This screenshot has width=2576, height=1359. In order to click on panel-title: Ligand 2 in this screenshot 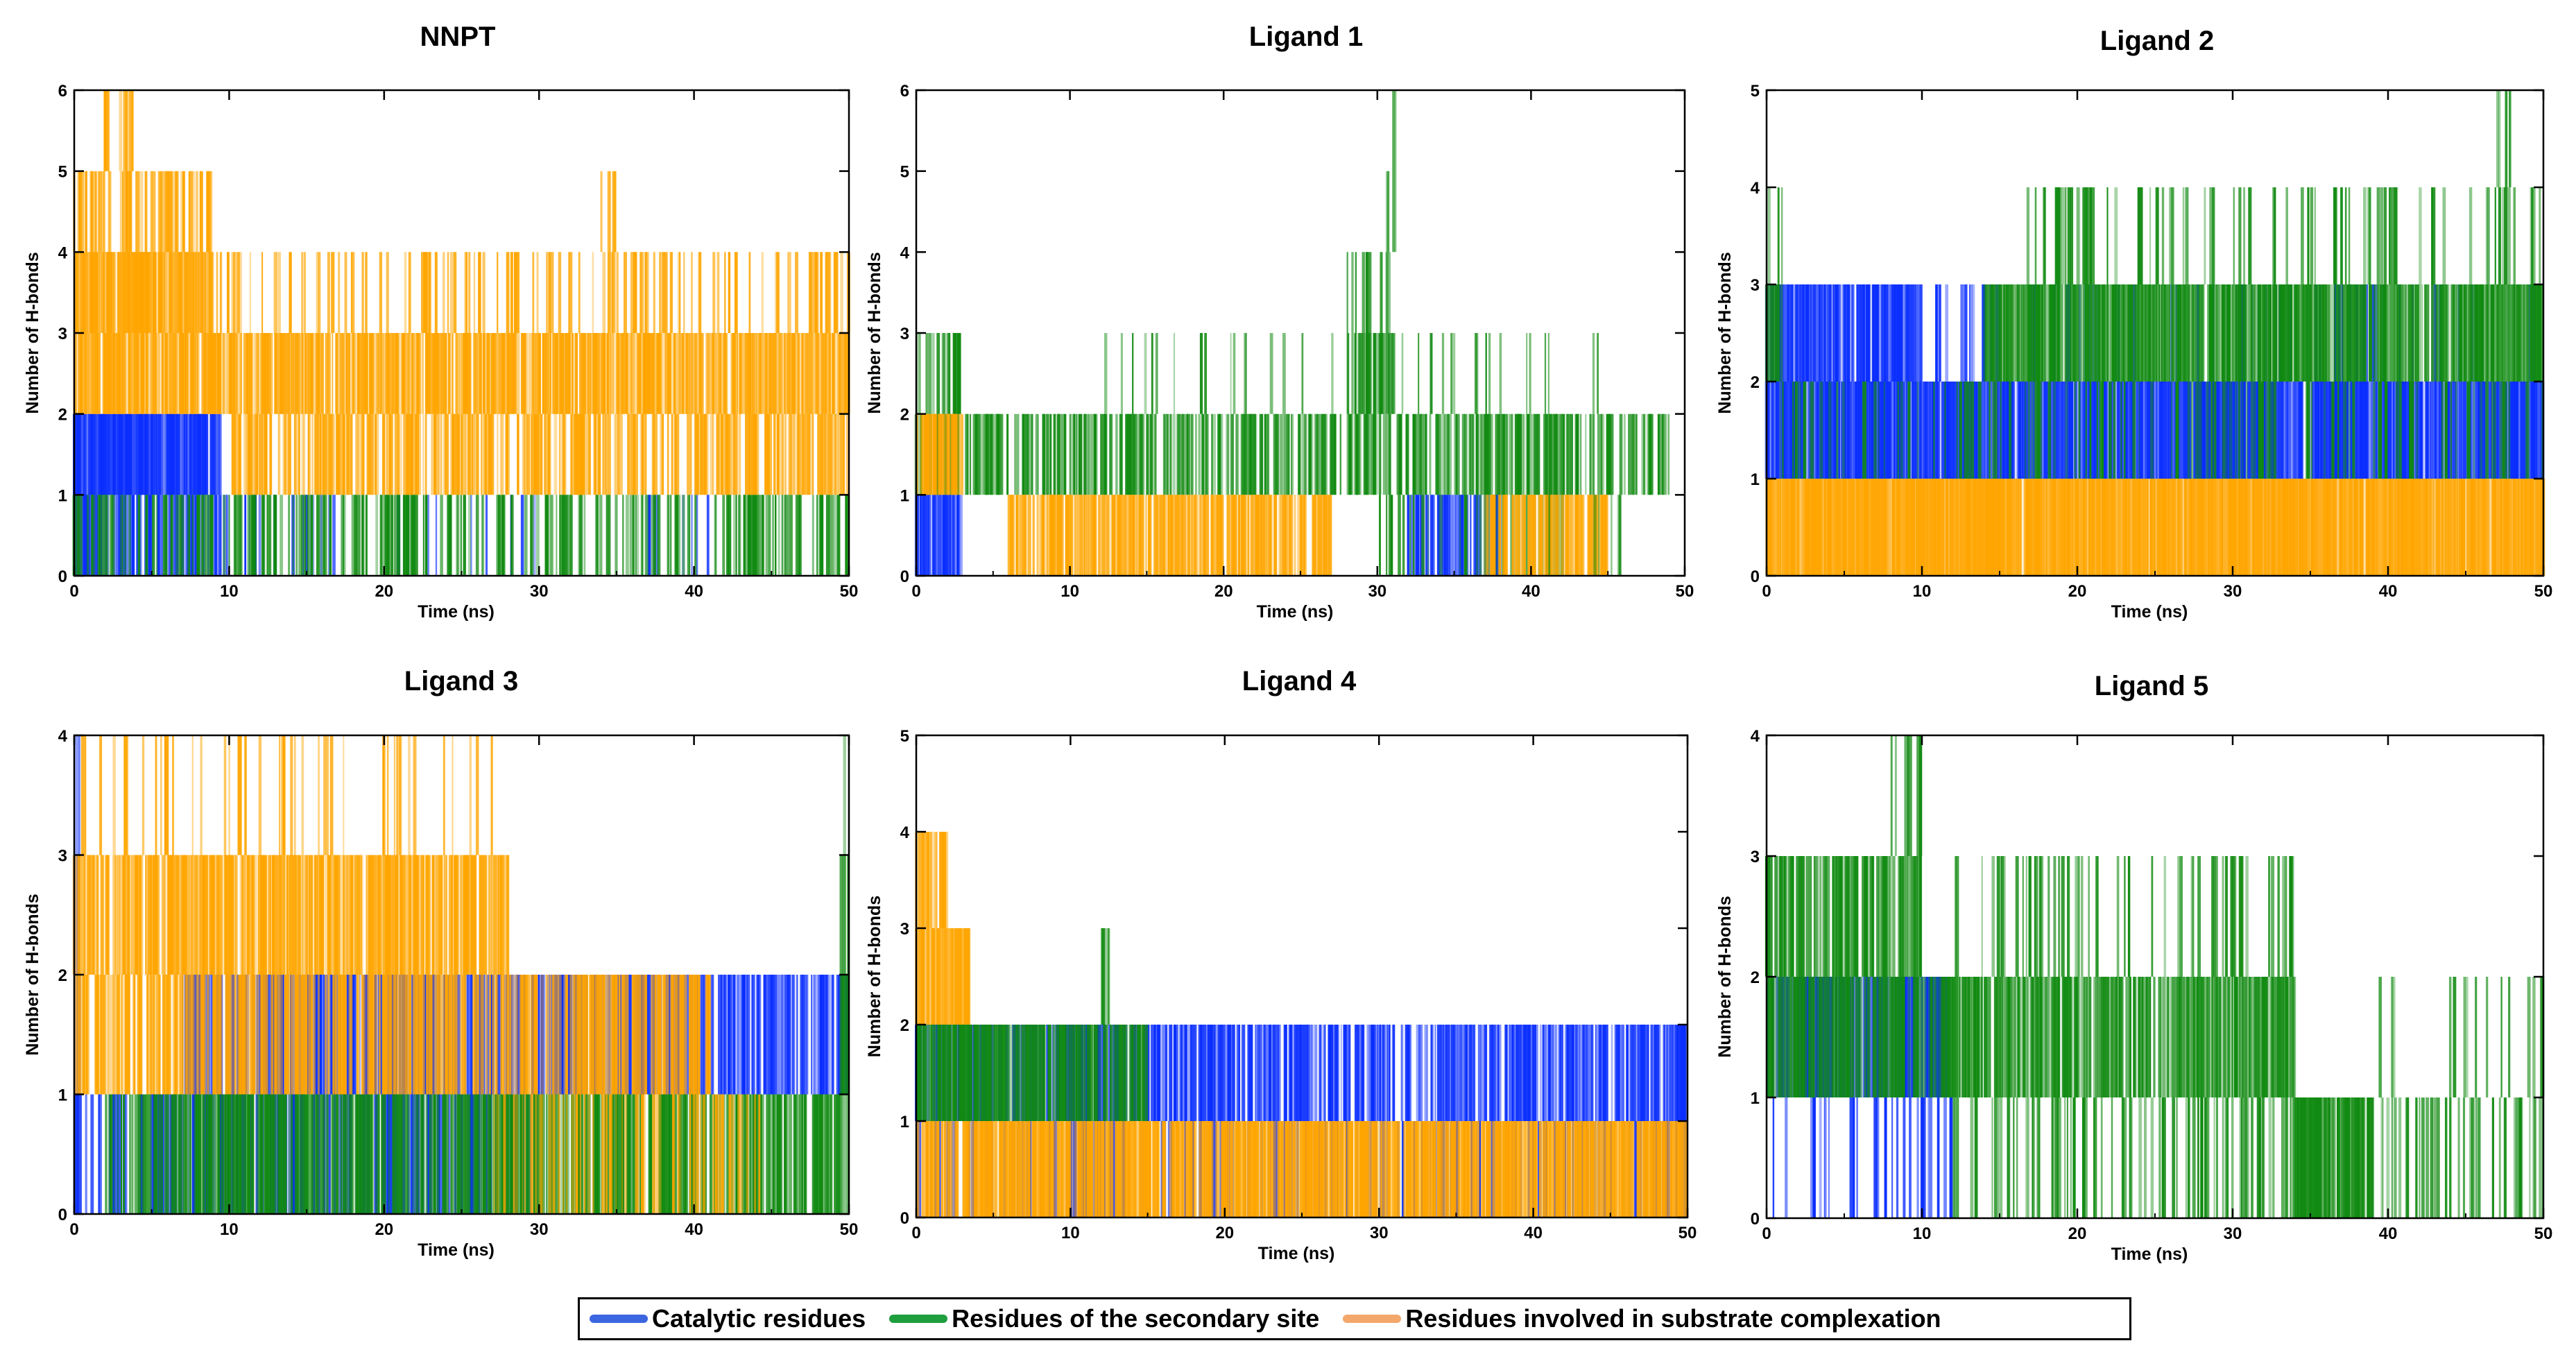, I will do `click(2157, 41)`.